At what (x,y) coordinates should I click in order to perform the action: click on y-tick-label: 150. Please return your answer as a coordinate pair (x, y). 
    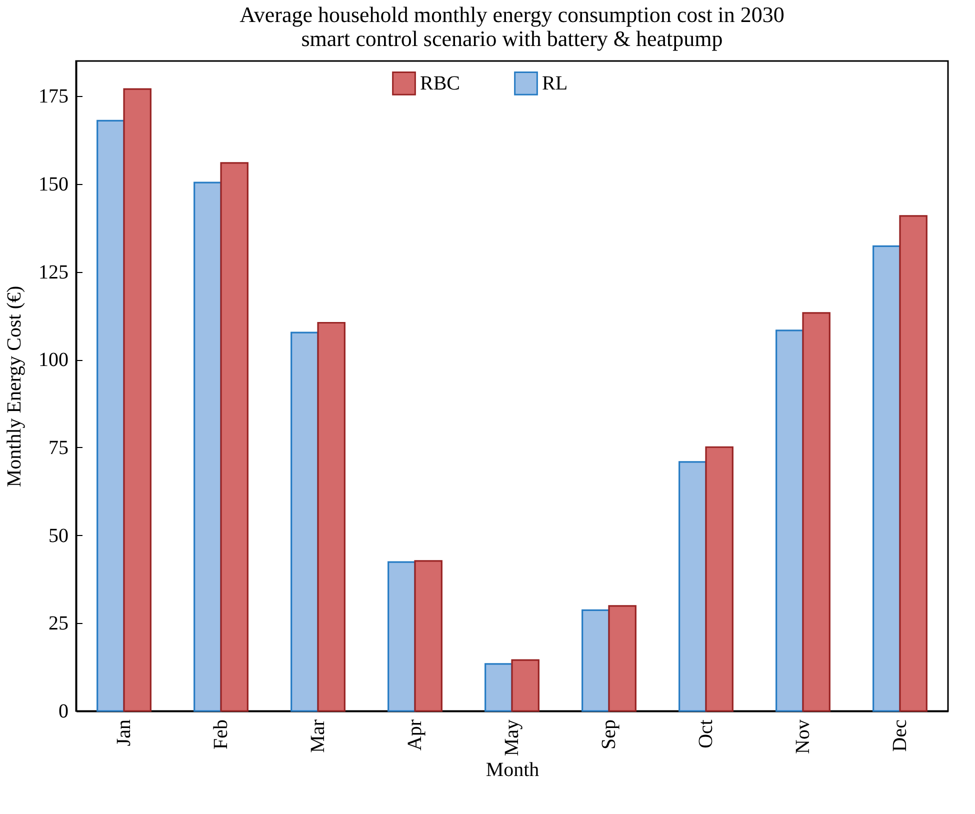
    Looking at the image, I should click on (53, 184).